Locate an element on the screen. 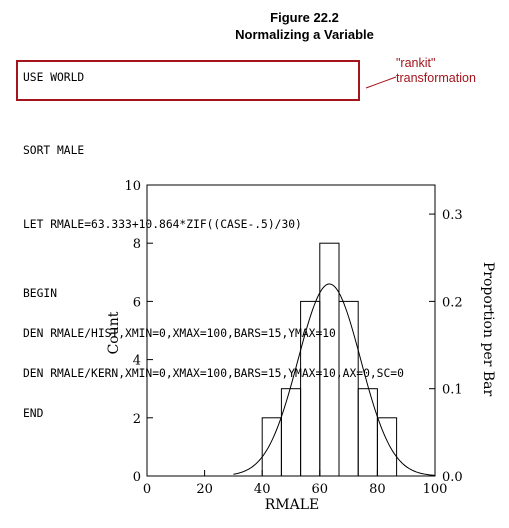 This screenshot has width=509, height=528. y2-axis-label: Proportion per Bar is located at coordinates (488, 329).